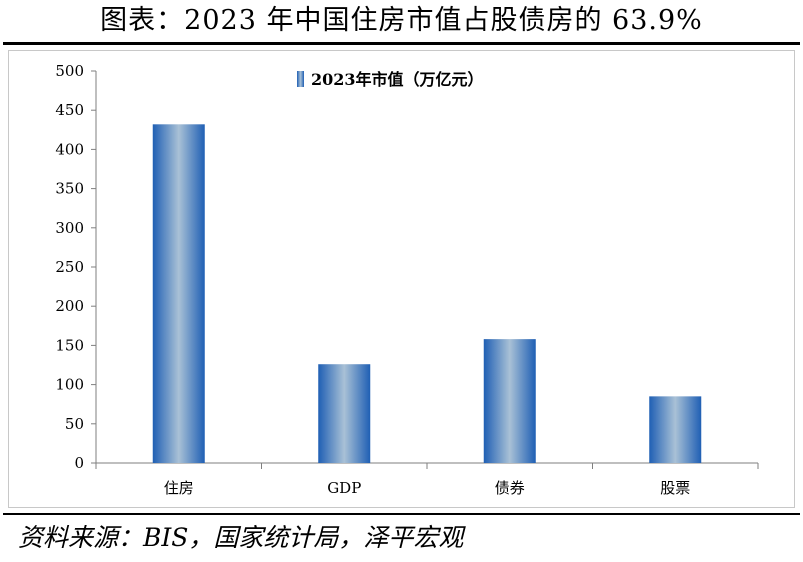 The height and width of the screenshot is (562, 803). I want to click on title-divider, so click(401, 43).